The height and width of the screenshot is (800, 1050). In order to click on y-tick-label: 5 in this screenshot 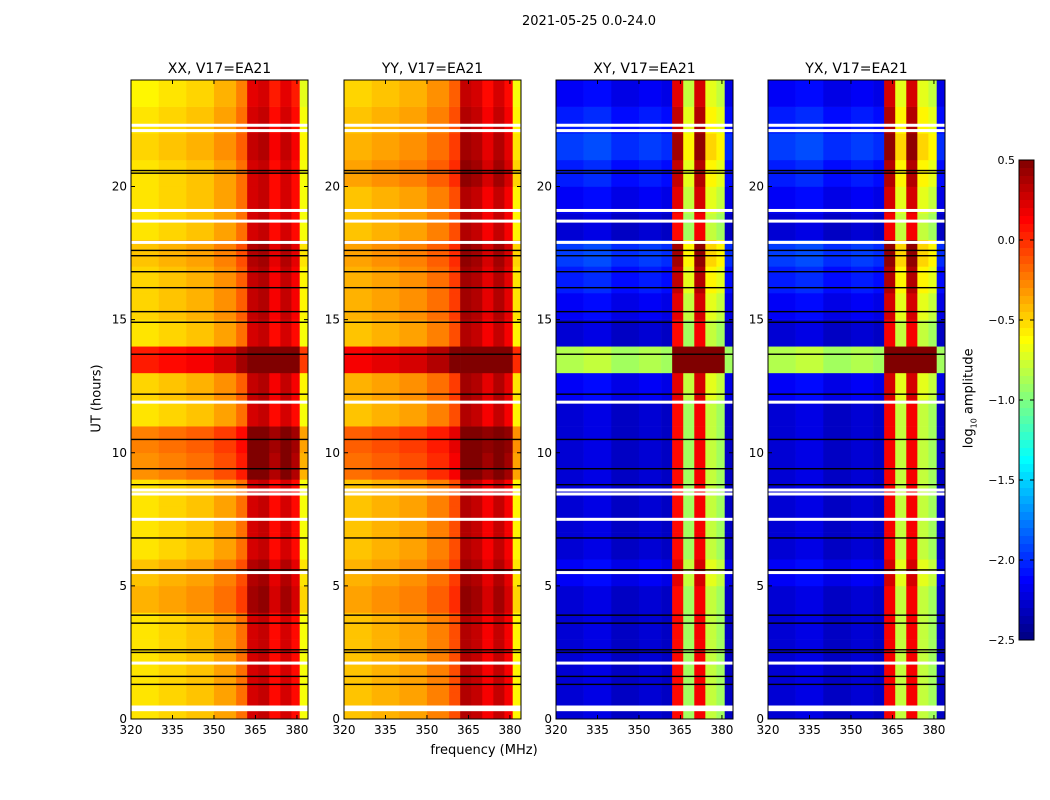, I will do `click(548, 586)`.